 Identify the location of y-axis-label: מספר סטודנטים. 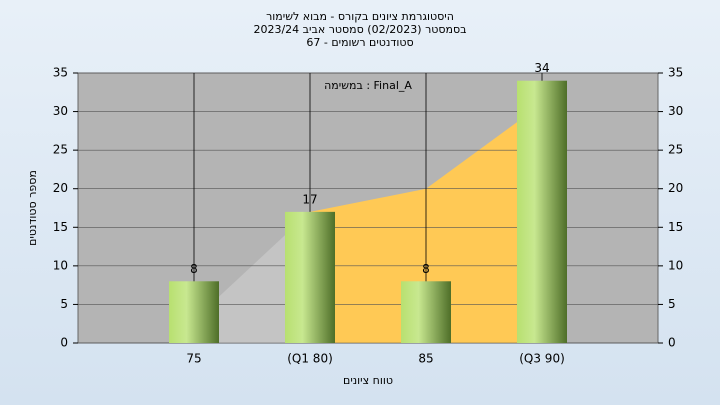
(32, 208).